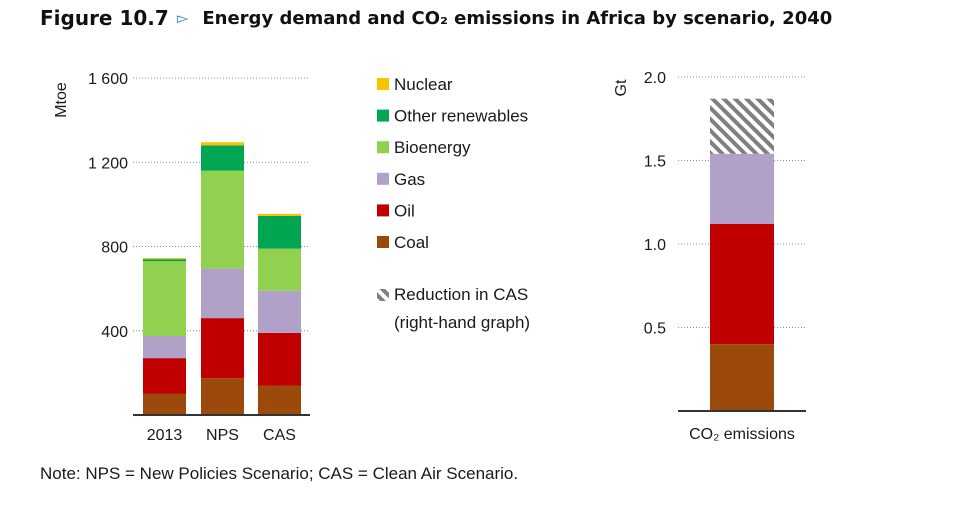 This screenshot has height=515, width=968. I want to click on legend-swatch-oil, so click(383, 210).